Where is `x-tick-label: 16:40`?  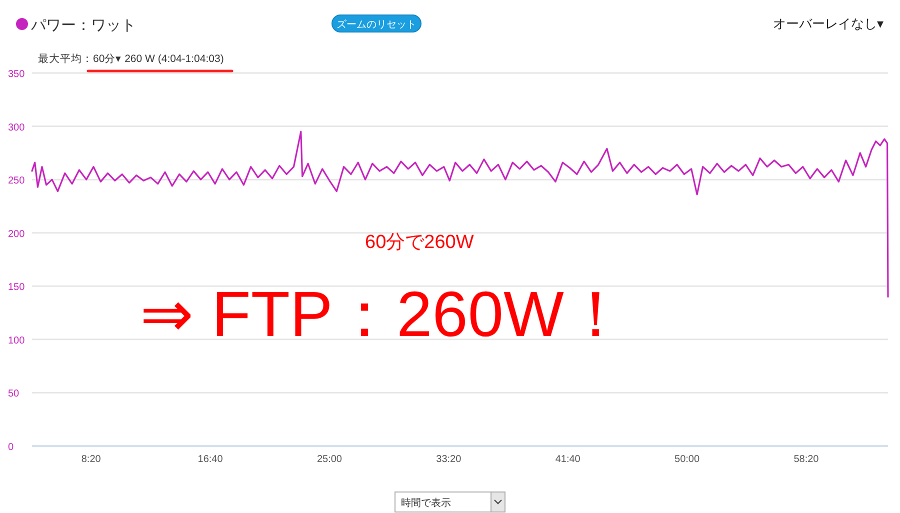 x-tick-label: 16:40 is located at coordinates (211, 459).